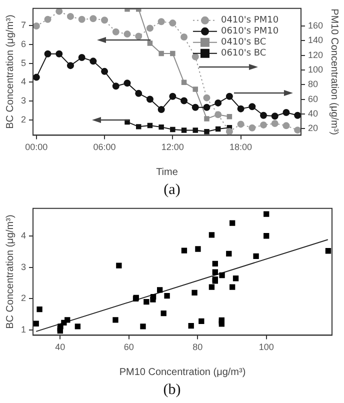  Describe the element at coordinates (243, 43) in the screenshot. I see `legend-label: 0410's BC` at that location.